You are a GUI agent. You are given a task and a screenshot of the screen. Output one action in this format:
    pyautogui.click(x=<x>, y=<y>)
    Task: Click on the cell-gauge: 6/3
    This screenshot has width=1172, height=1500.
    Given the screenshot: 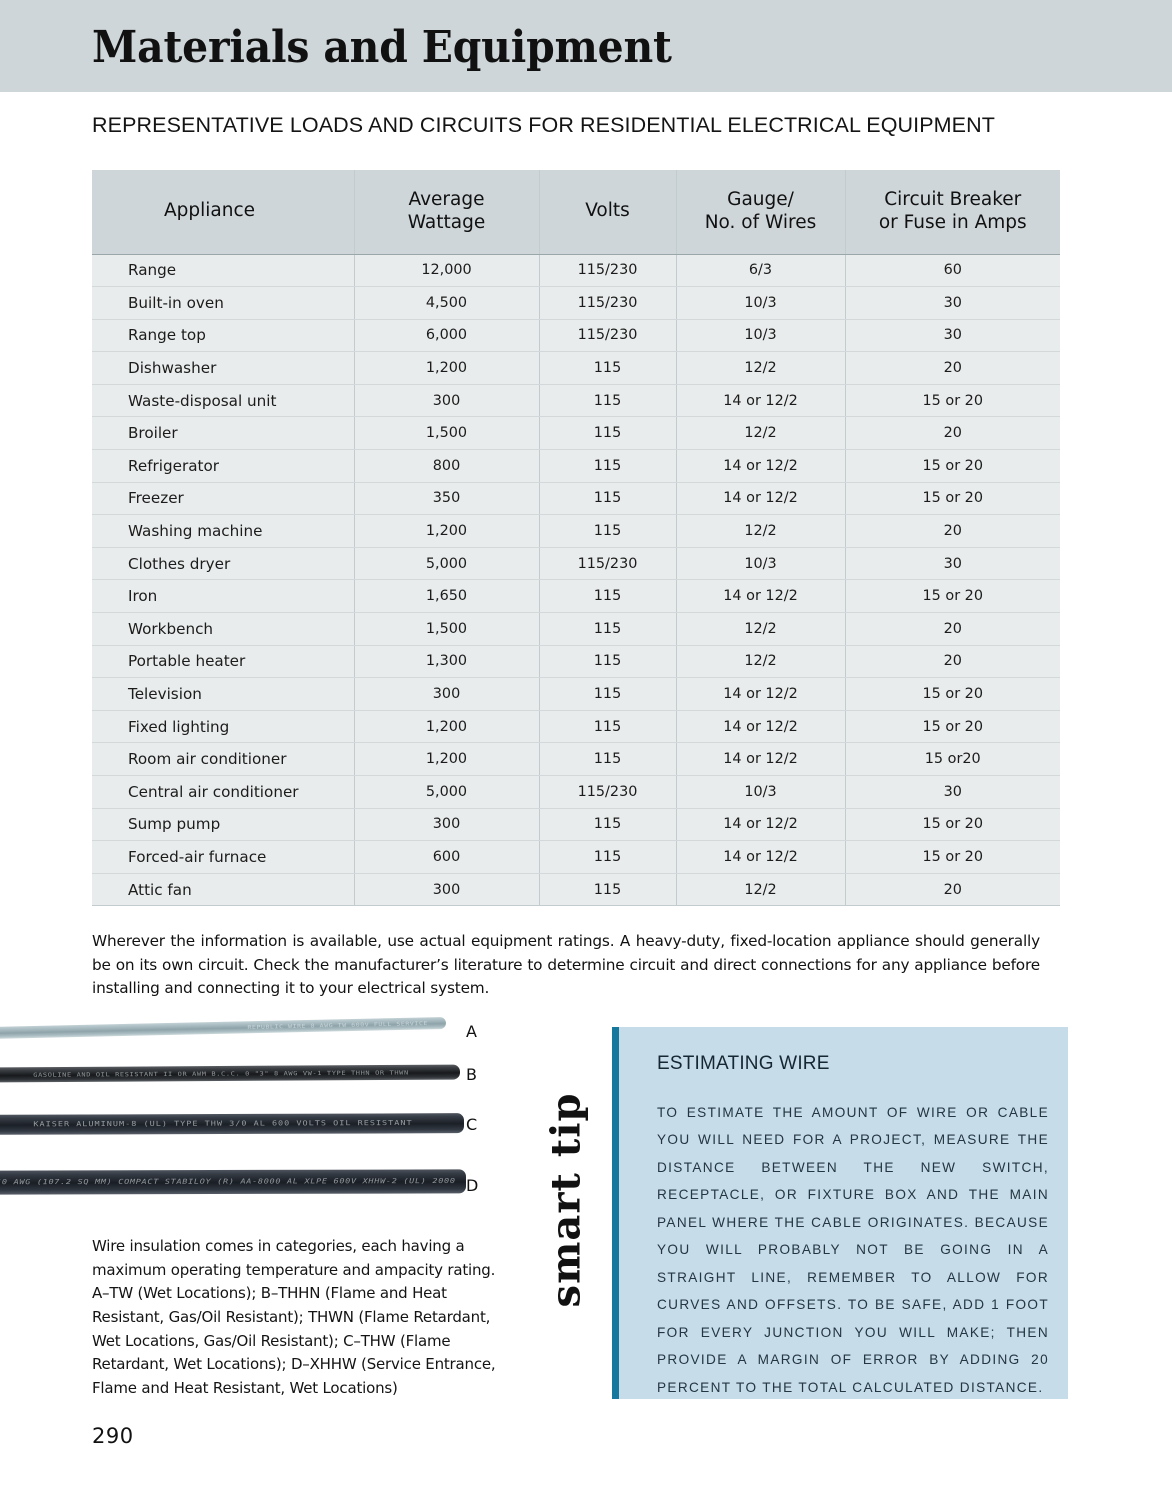 What is the action you would take?
    pyautogui.click(x=761, y=271)
    